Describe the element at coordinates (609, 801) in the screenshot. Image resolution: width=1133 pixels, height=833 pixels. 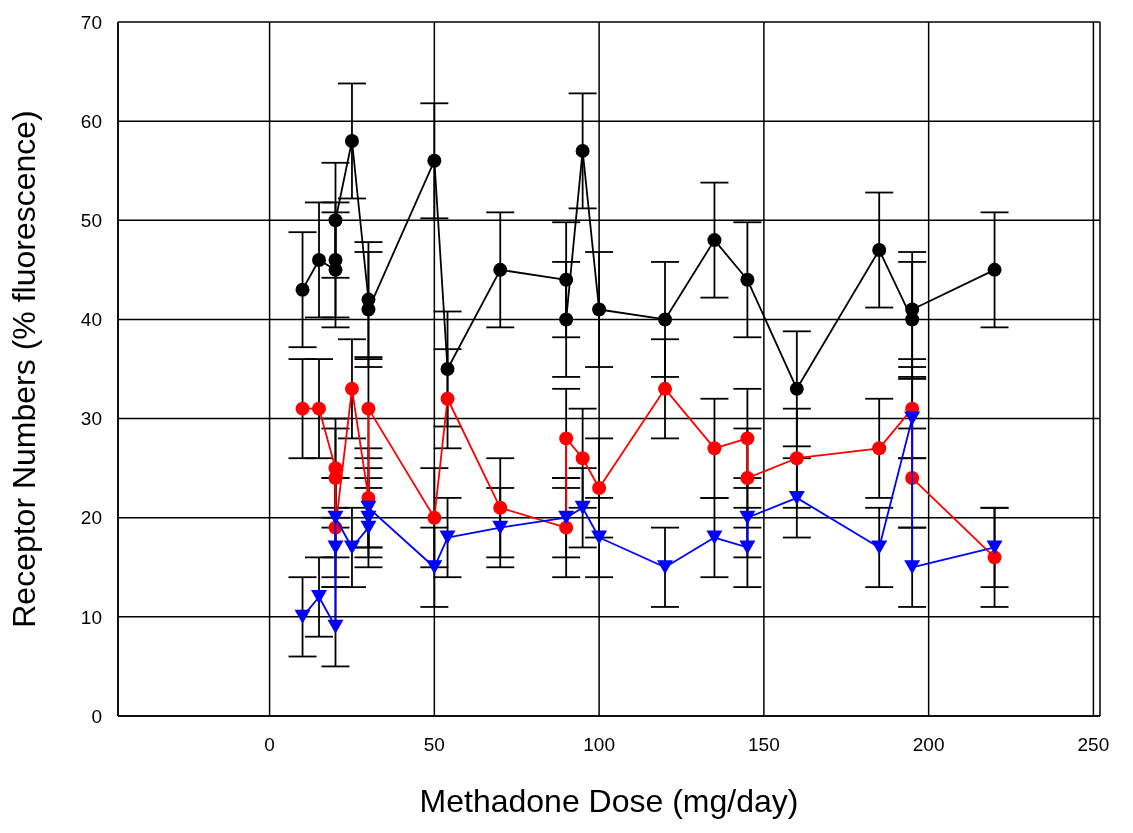
I see `x-axis-title: Methadone Dose (mg/day)` at that location.